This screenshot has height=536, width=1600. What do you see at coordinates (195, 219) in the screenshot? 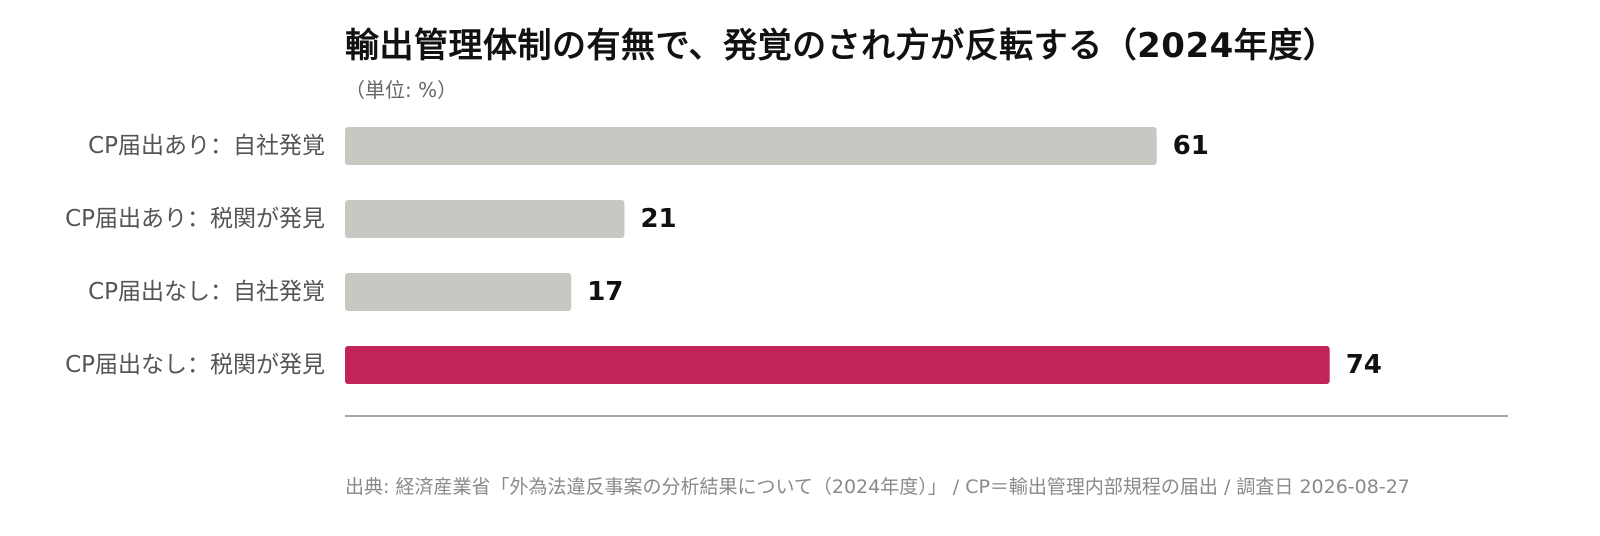
I see `category-label-1: CP届出あり：税関が発見` at bounding box center [195, 219].